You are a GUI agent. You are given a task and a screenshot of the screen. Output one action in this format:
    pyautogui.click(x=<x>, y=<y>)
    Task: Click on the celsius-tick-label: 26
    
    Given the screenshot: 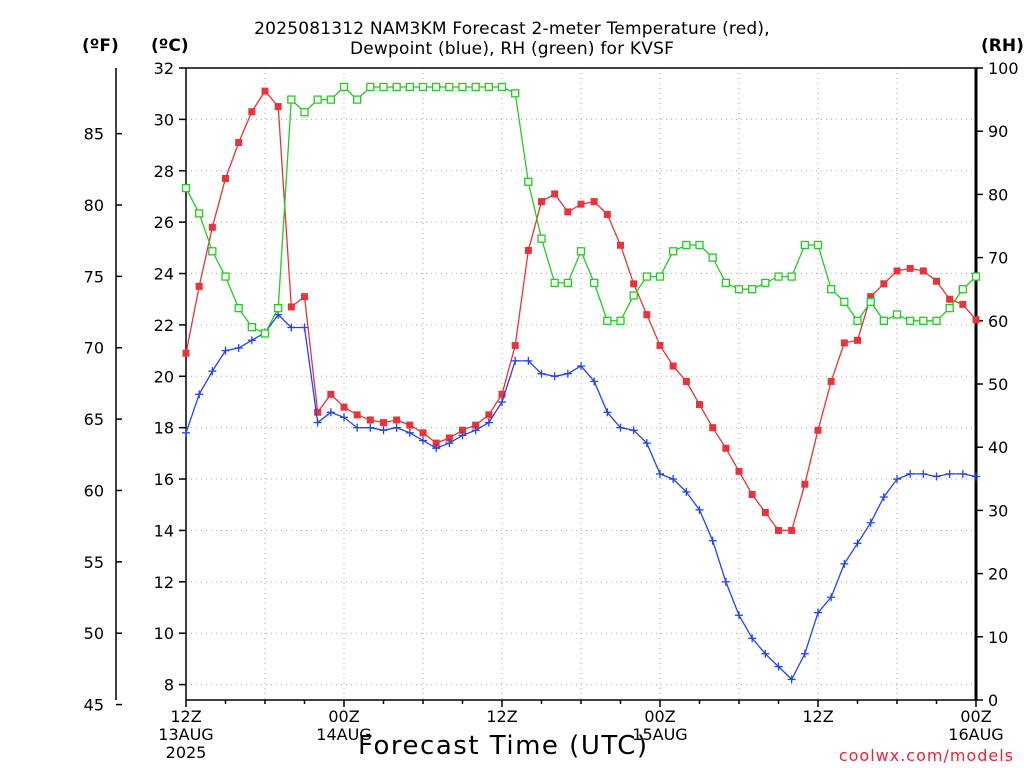 What is the action you would take?
    pyautogui.click(x=164, y=222)
    